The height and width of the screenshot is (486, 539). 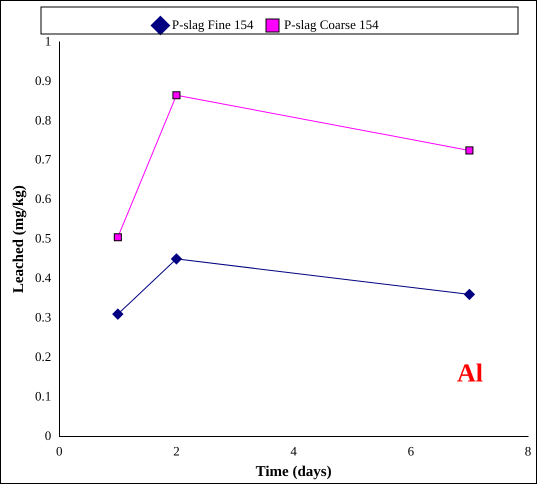 I want to click on y-tick-label: 0.2, so click(x=43, y=356).